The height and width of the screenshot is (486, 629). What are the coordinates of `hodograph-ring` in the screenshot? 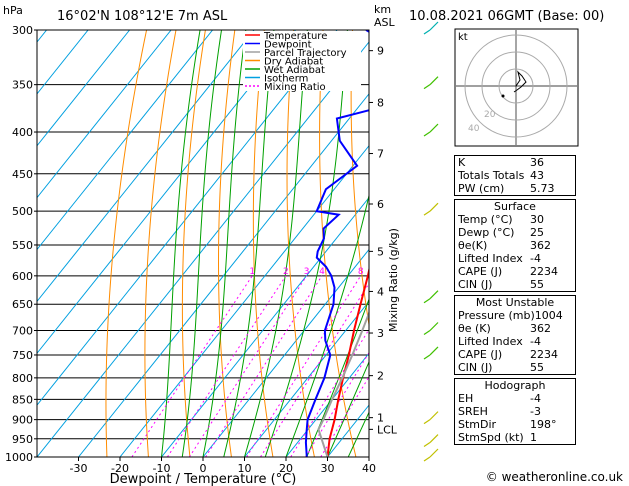 It's located at (516, 86).